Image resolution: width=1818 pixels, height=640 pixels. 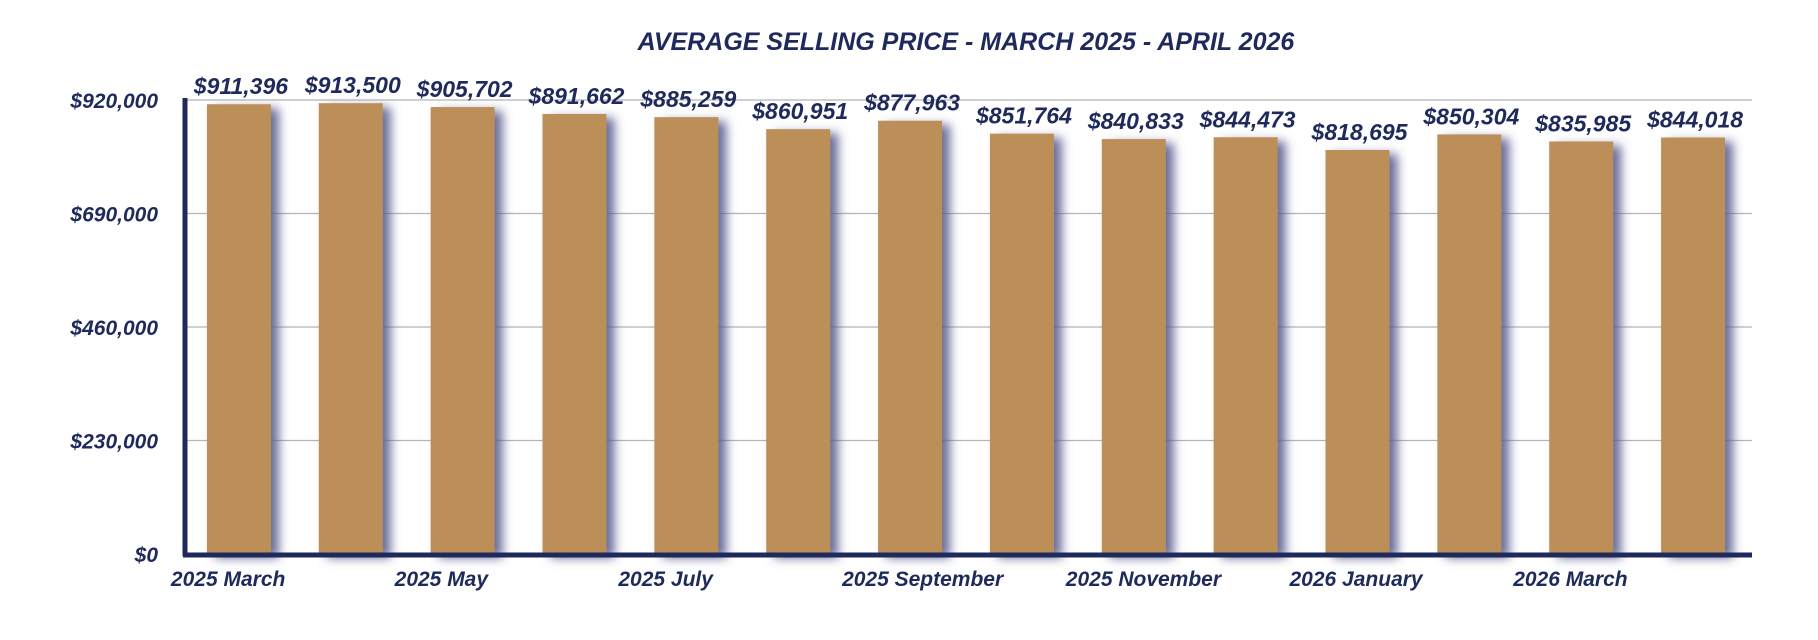 What do you see at coordinates (576, 96) in the screenshot?
I see `data-label: $891,662` at bounding box center [576, 96].